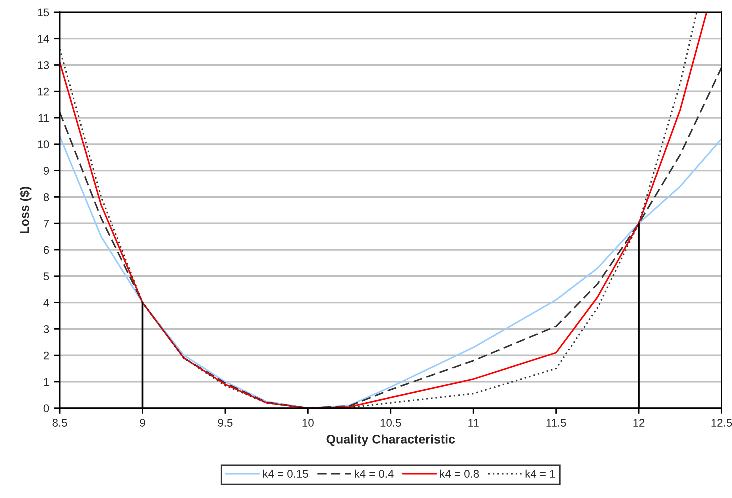 The height and width of the screenshot is (498, 732). I want to click on y-tick-label: 15, so click(44, 12).